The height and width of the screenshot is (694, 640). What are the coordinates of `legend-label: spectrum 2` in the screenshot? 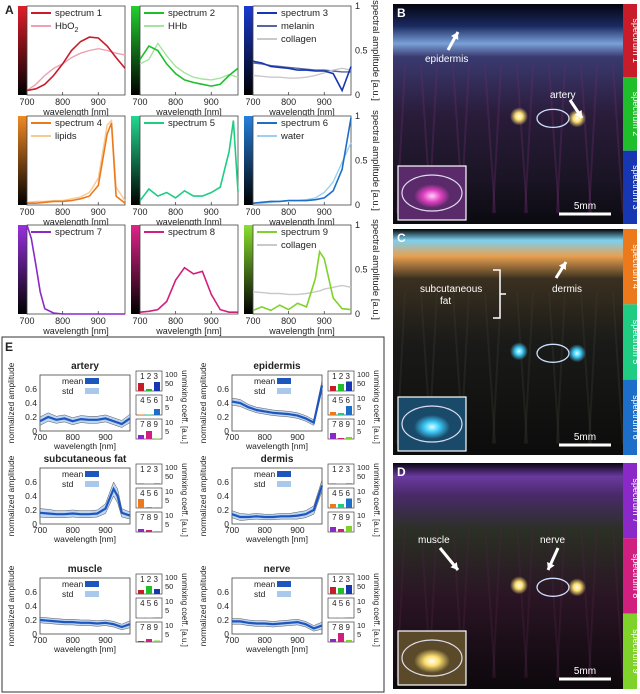 It's located at (191, 13).